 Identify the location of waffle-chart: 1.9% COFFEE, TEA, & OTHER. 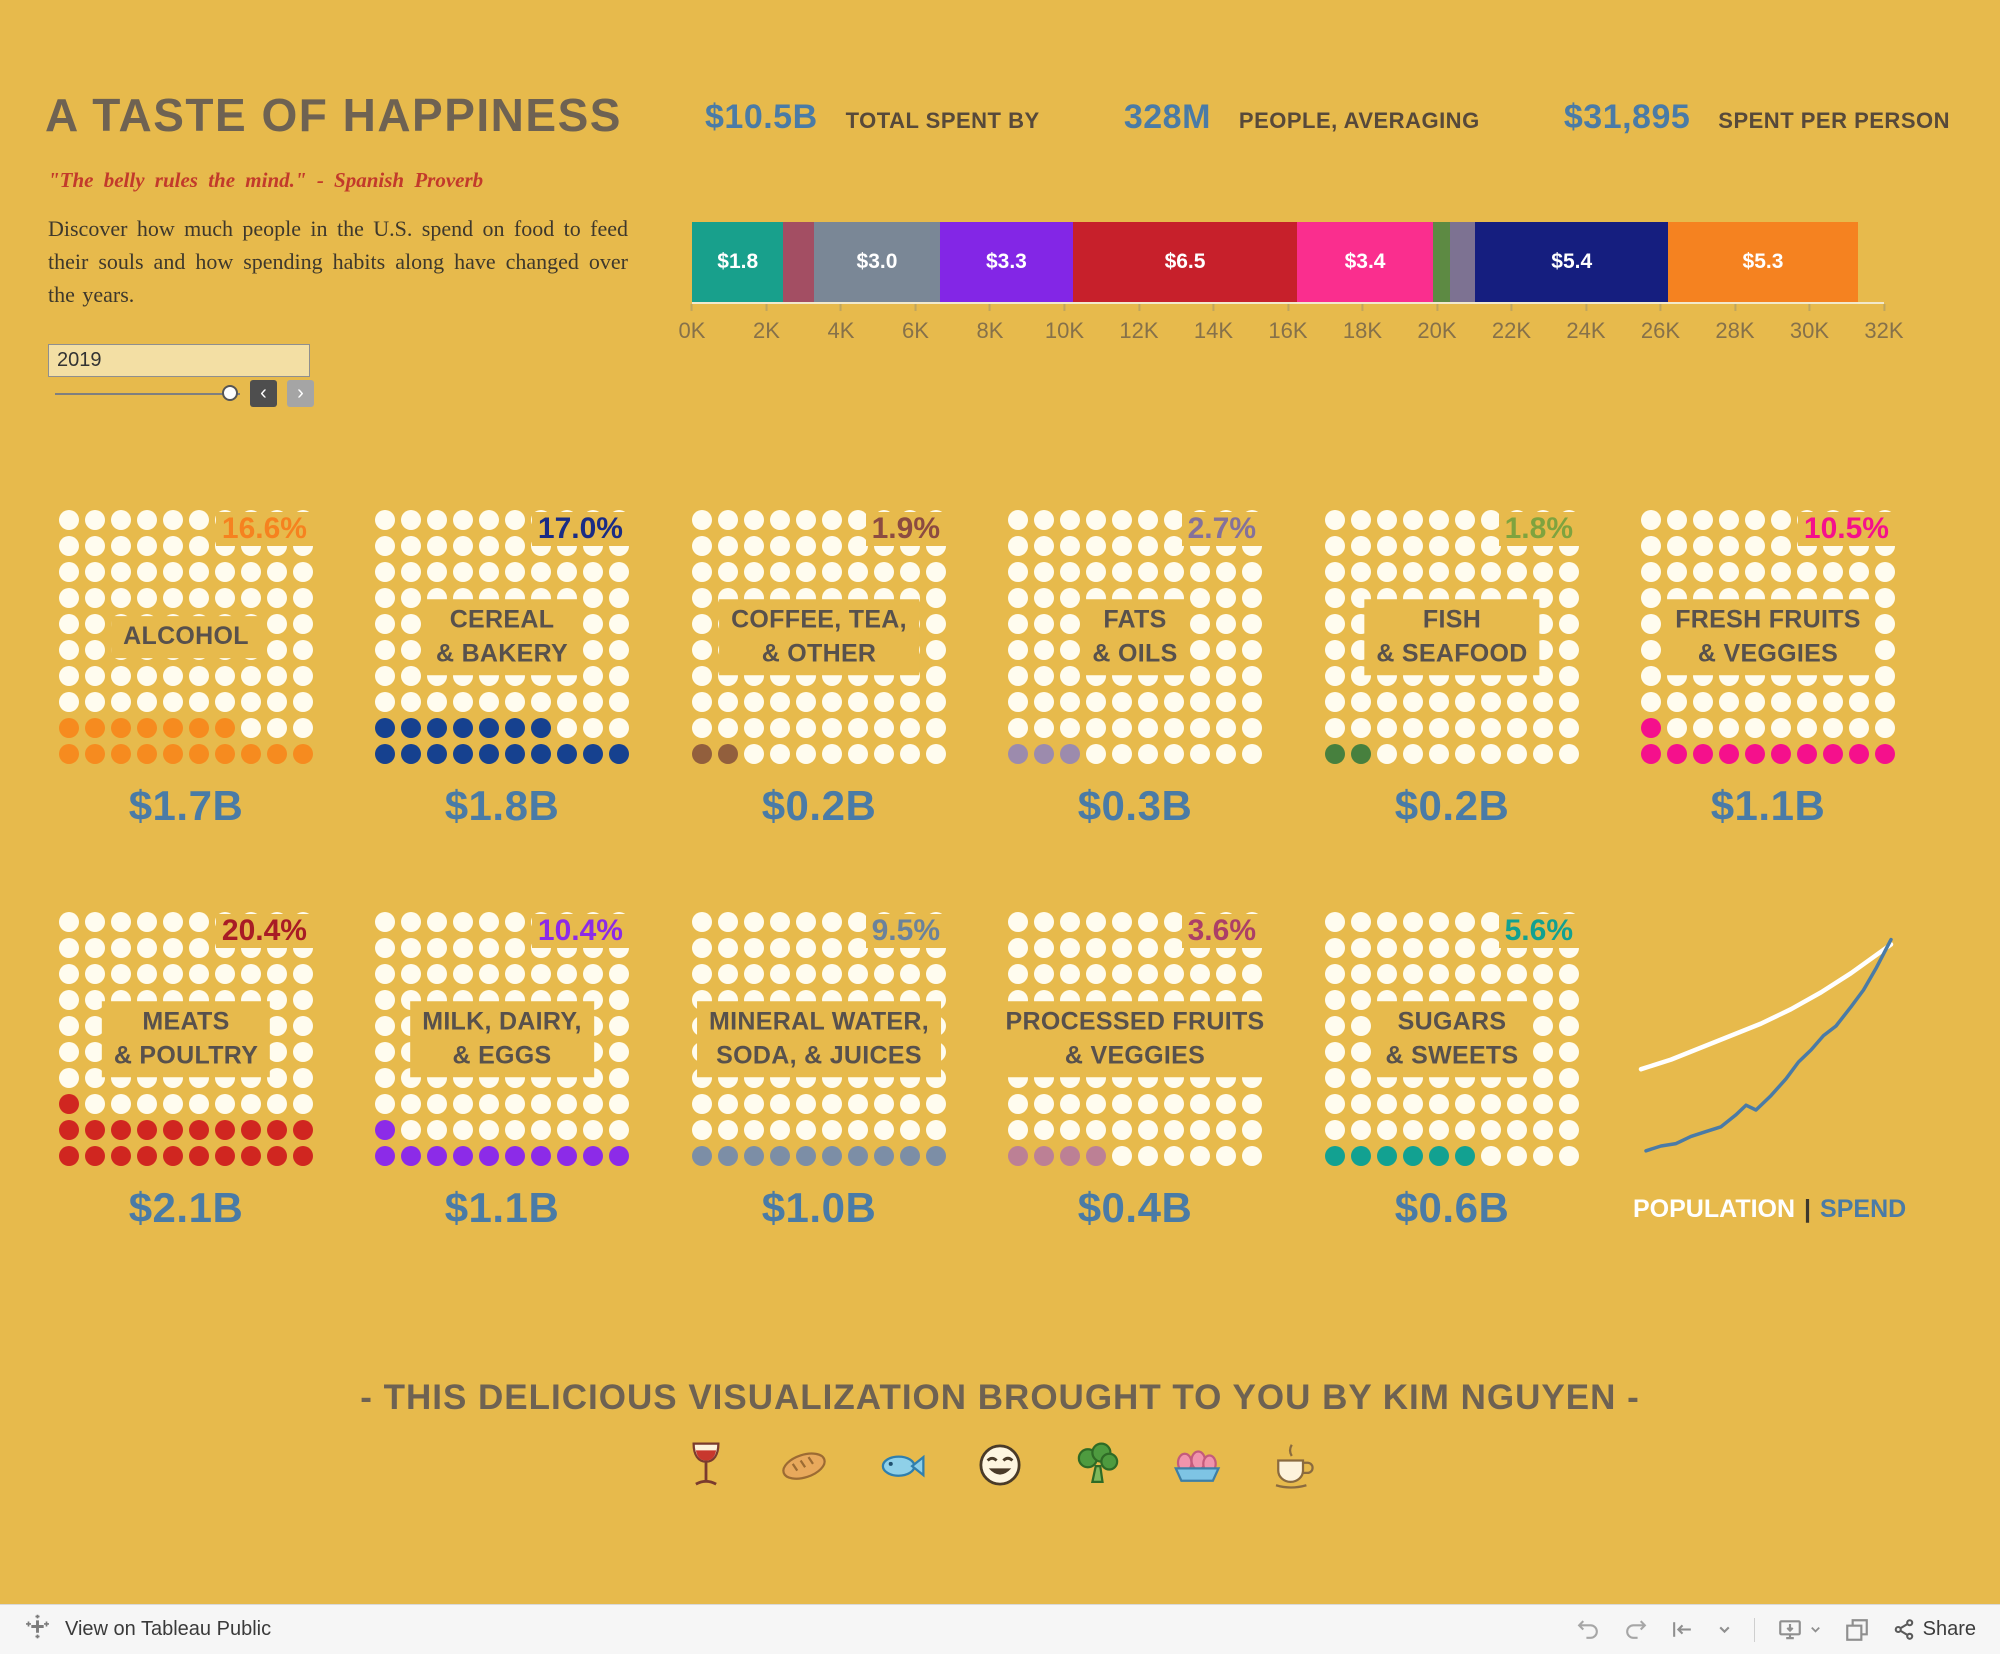
(819, 637).